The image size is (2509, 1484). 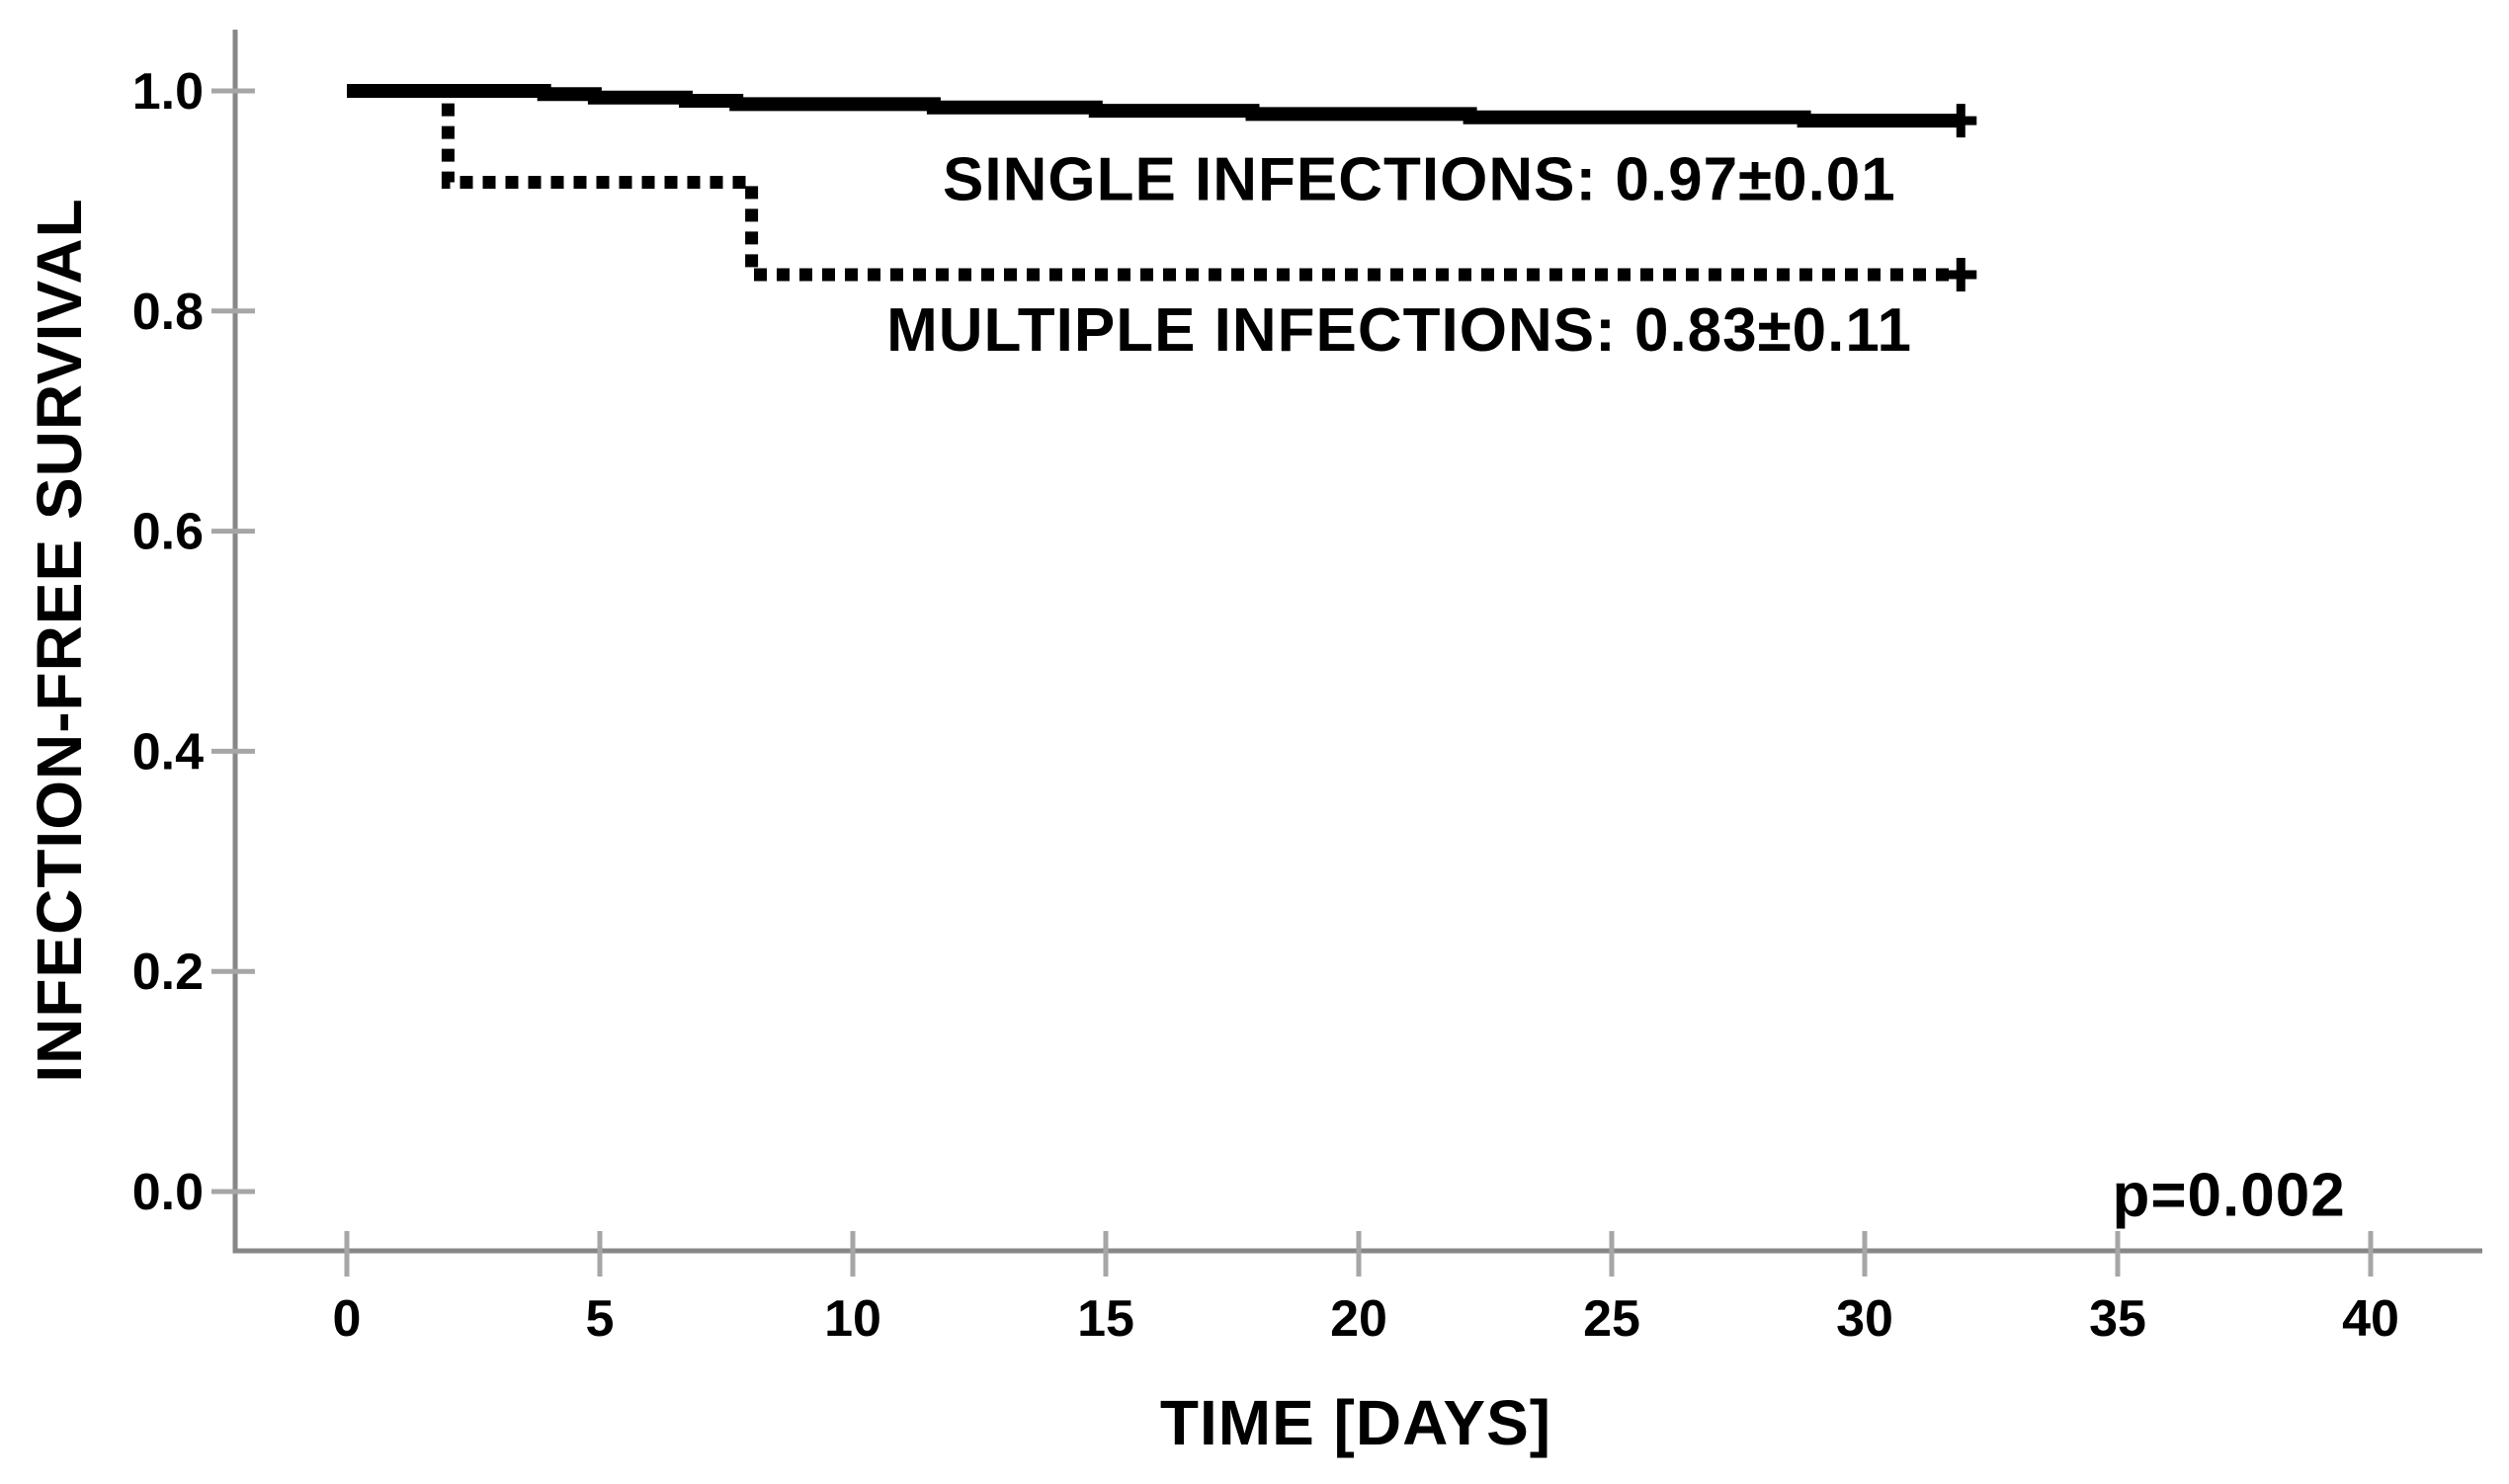 I want to click on y-tick-label: 0.2, so click(x=168, y=972).